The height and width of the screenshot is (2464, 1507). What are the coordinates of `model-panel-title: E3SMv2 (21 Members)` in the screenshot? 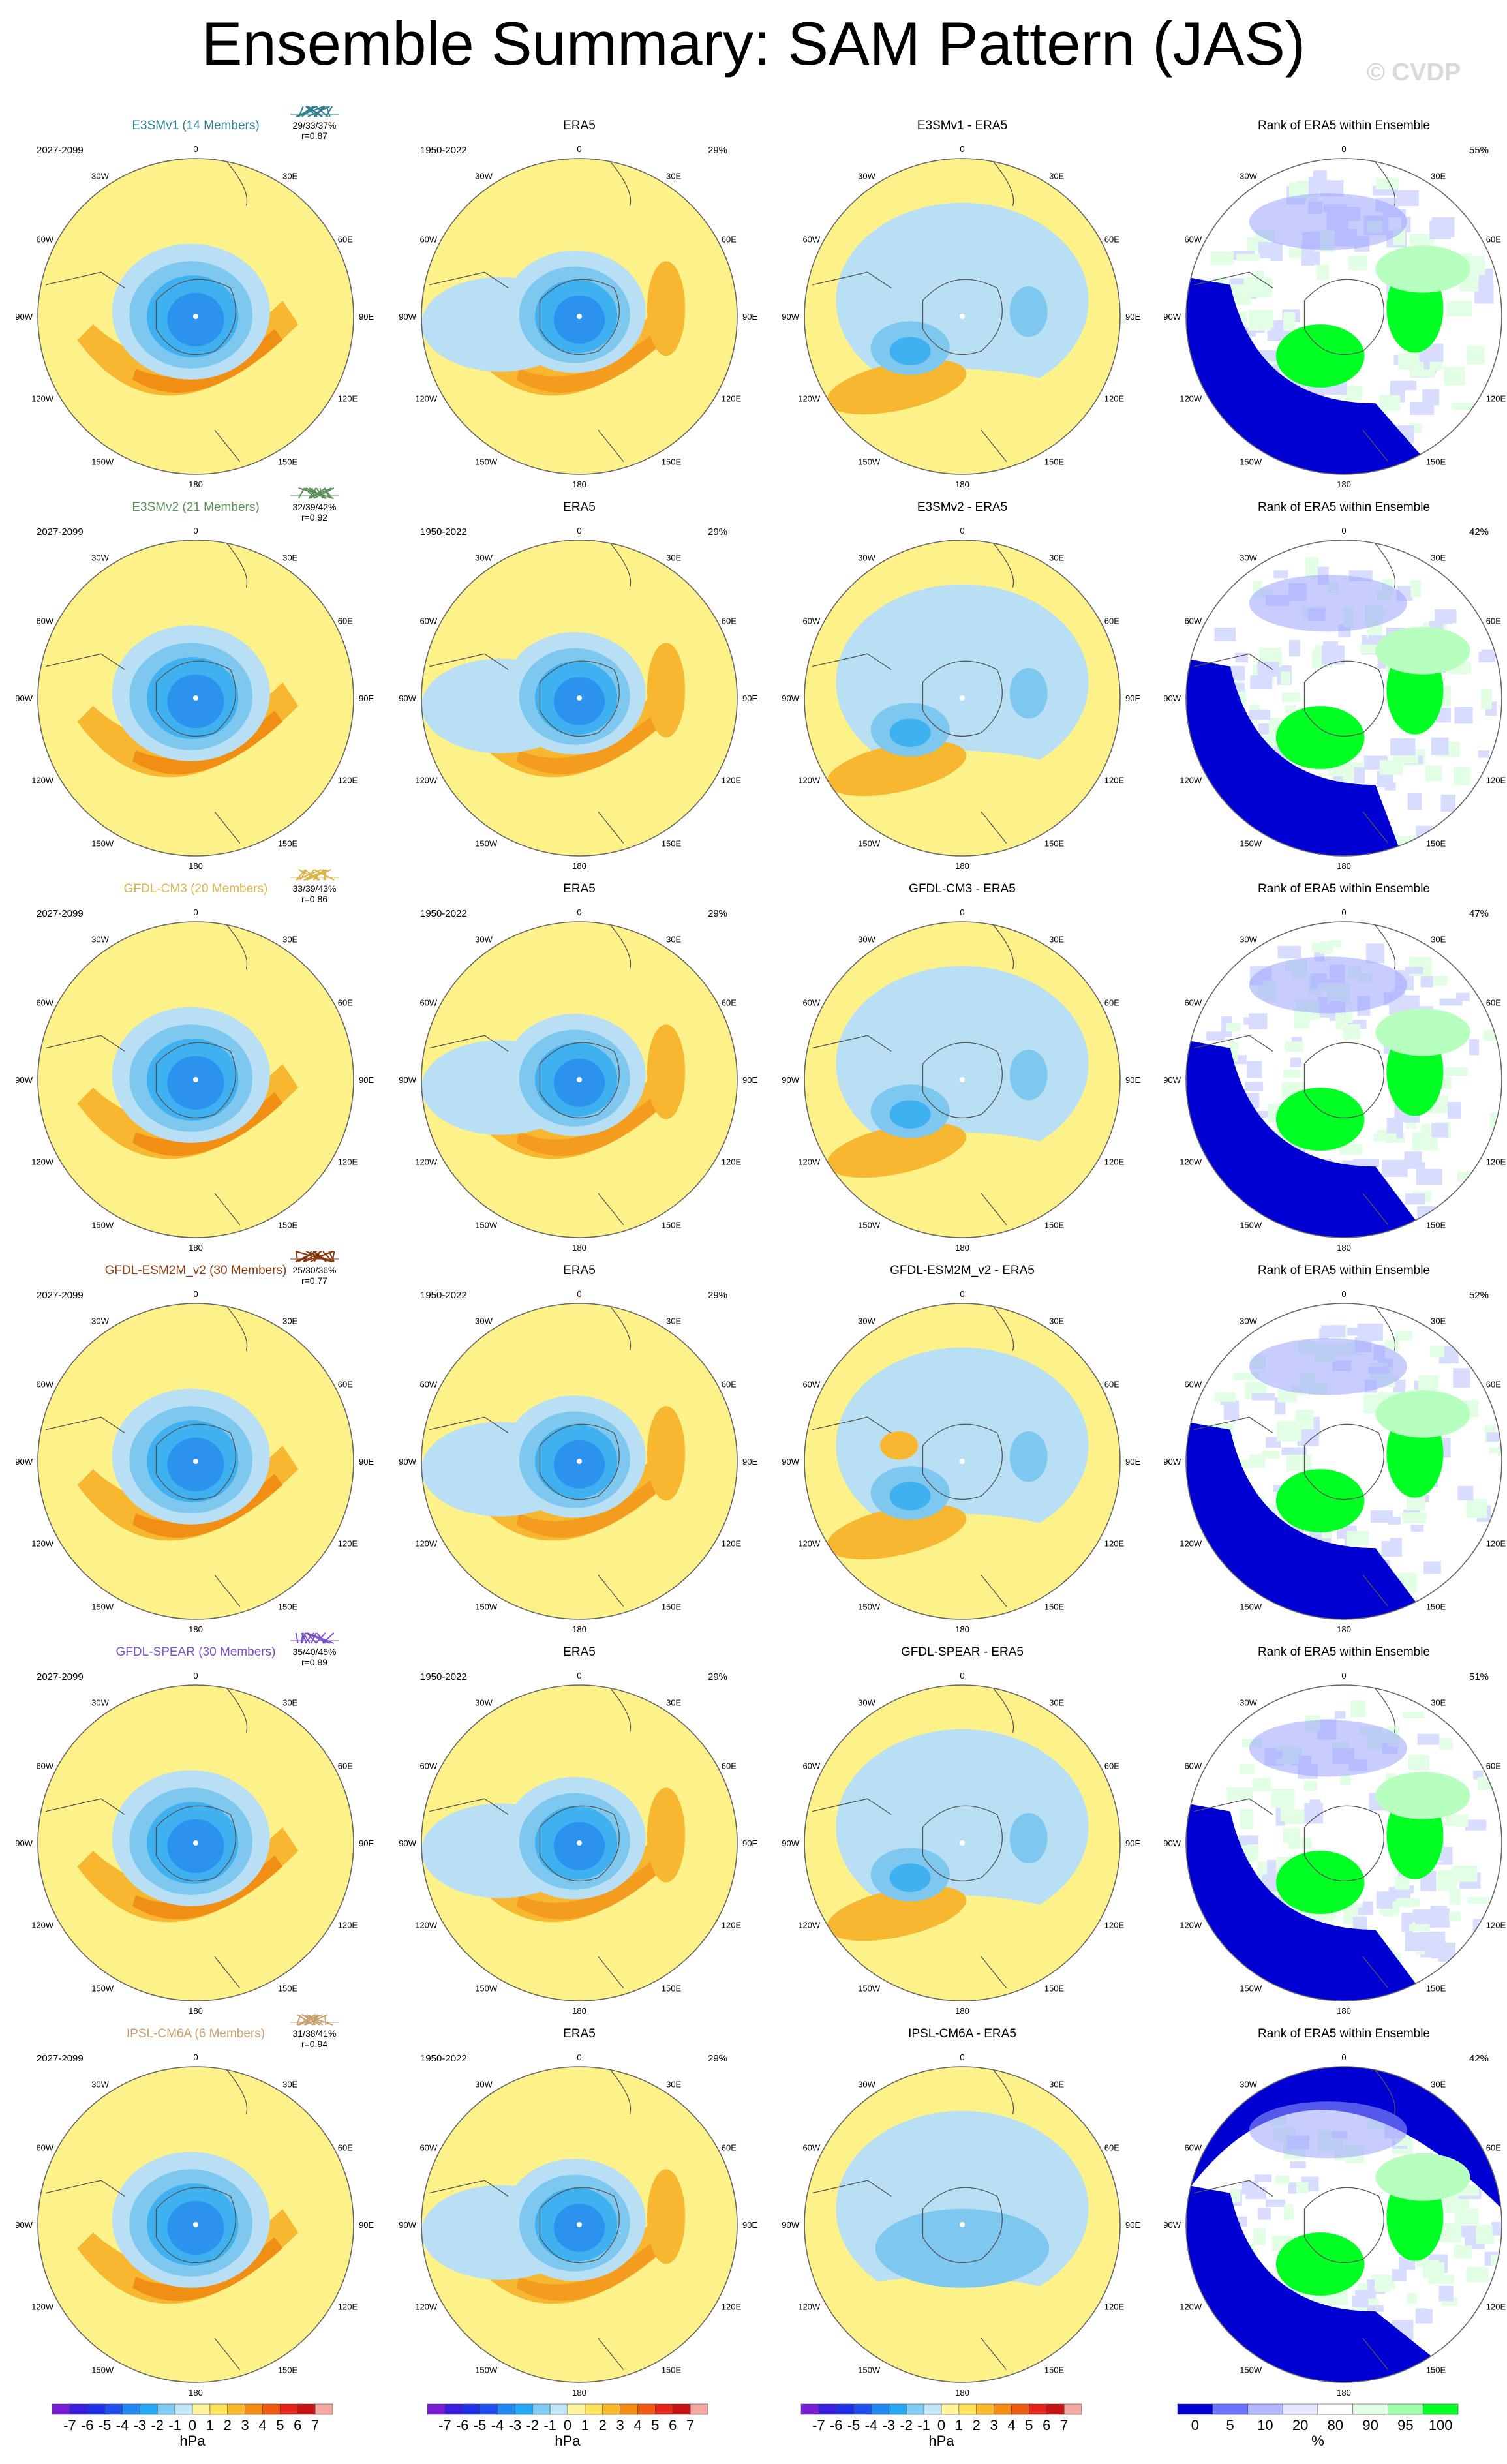 It's located at (195, 507).